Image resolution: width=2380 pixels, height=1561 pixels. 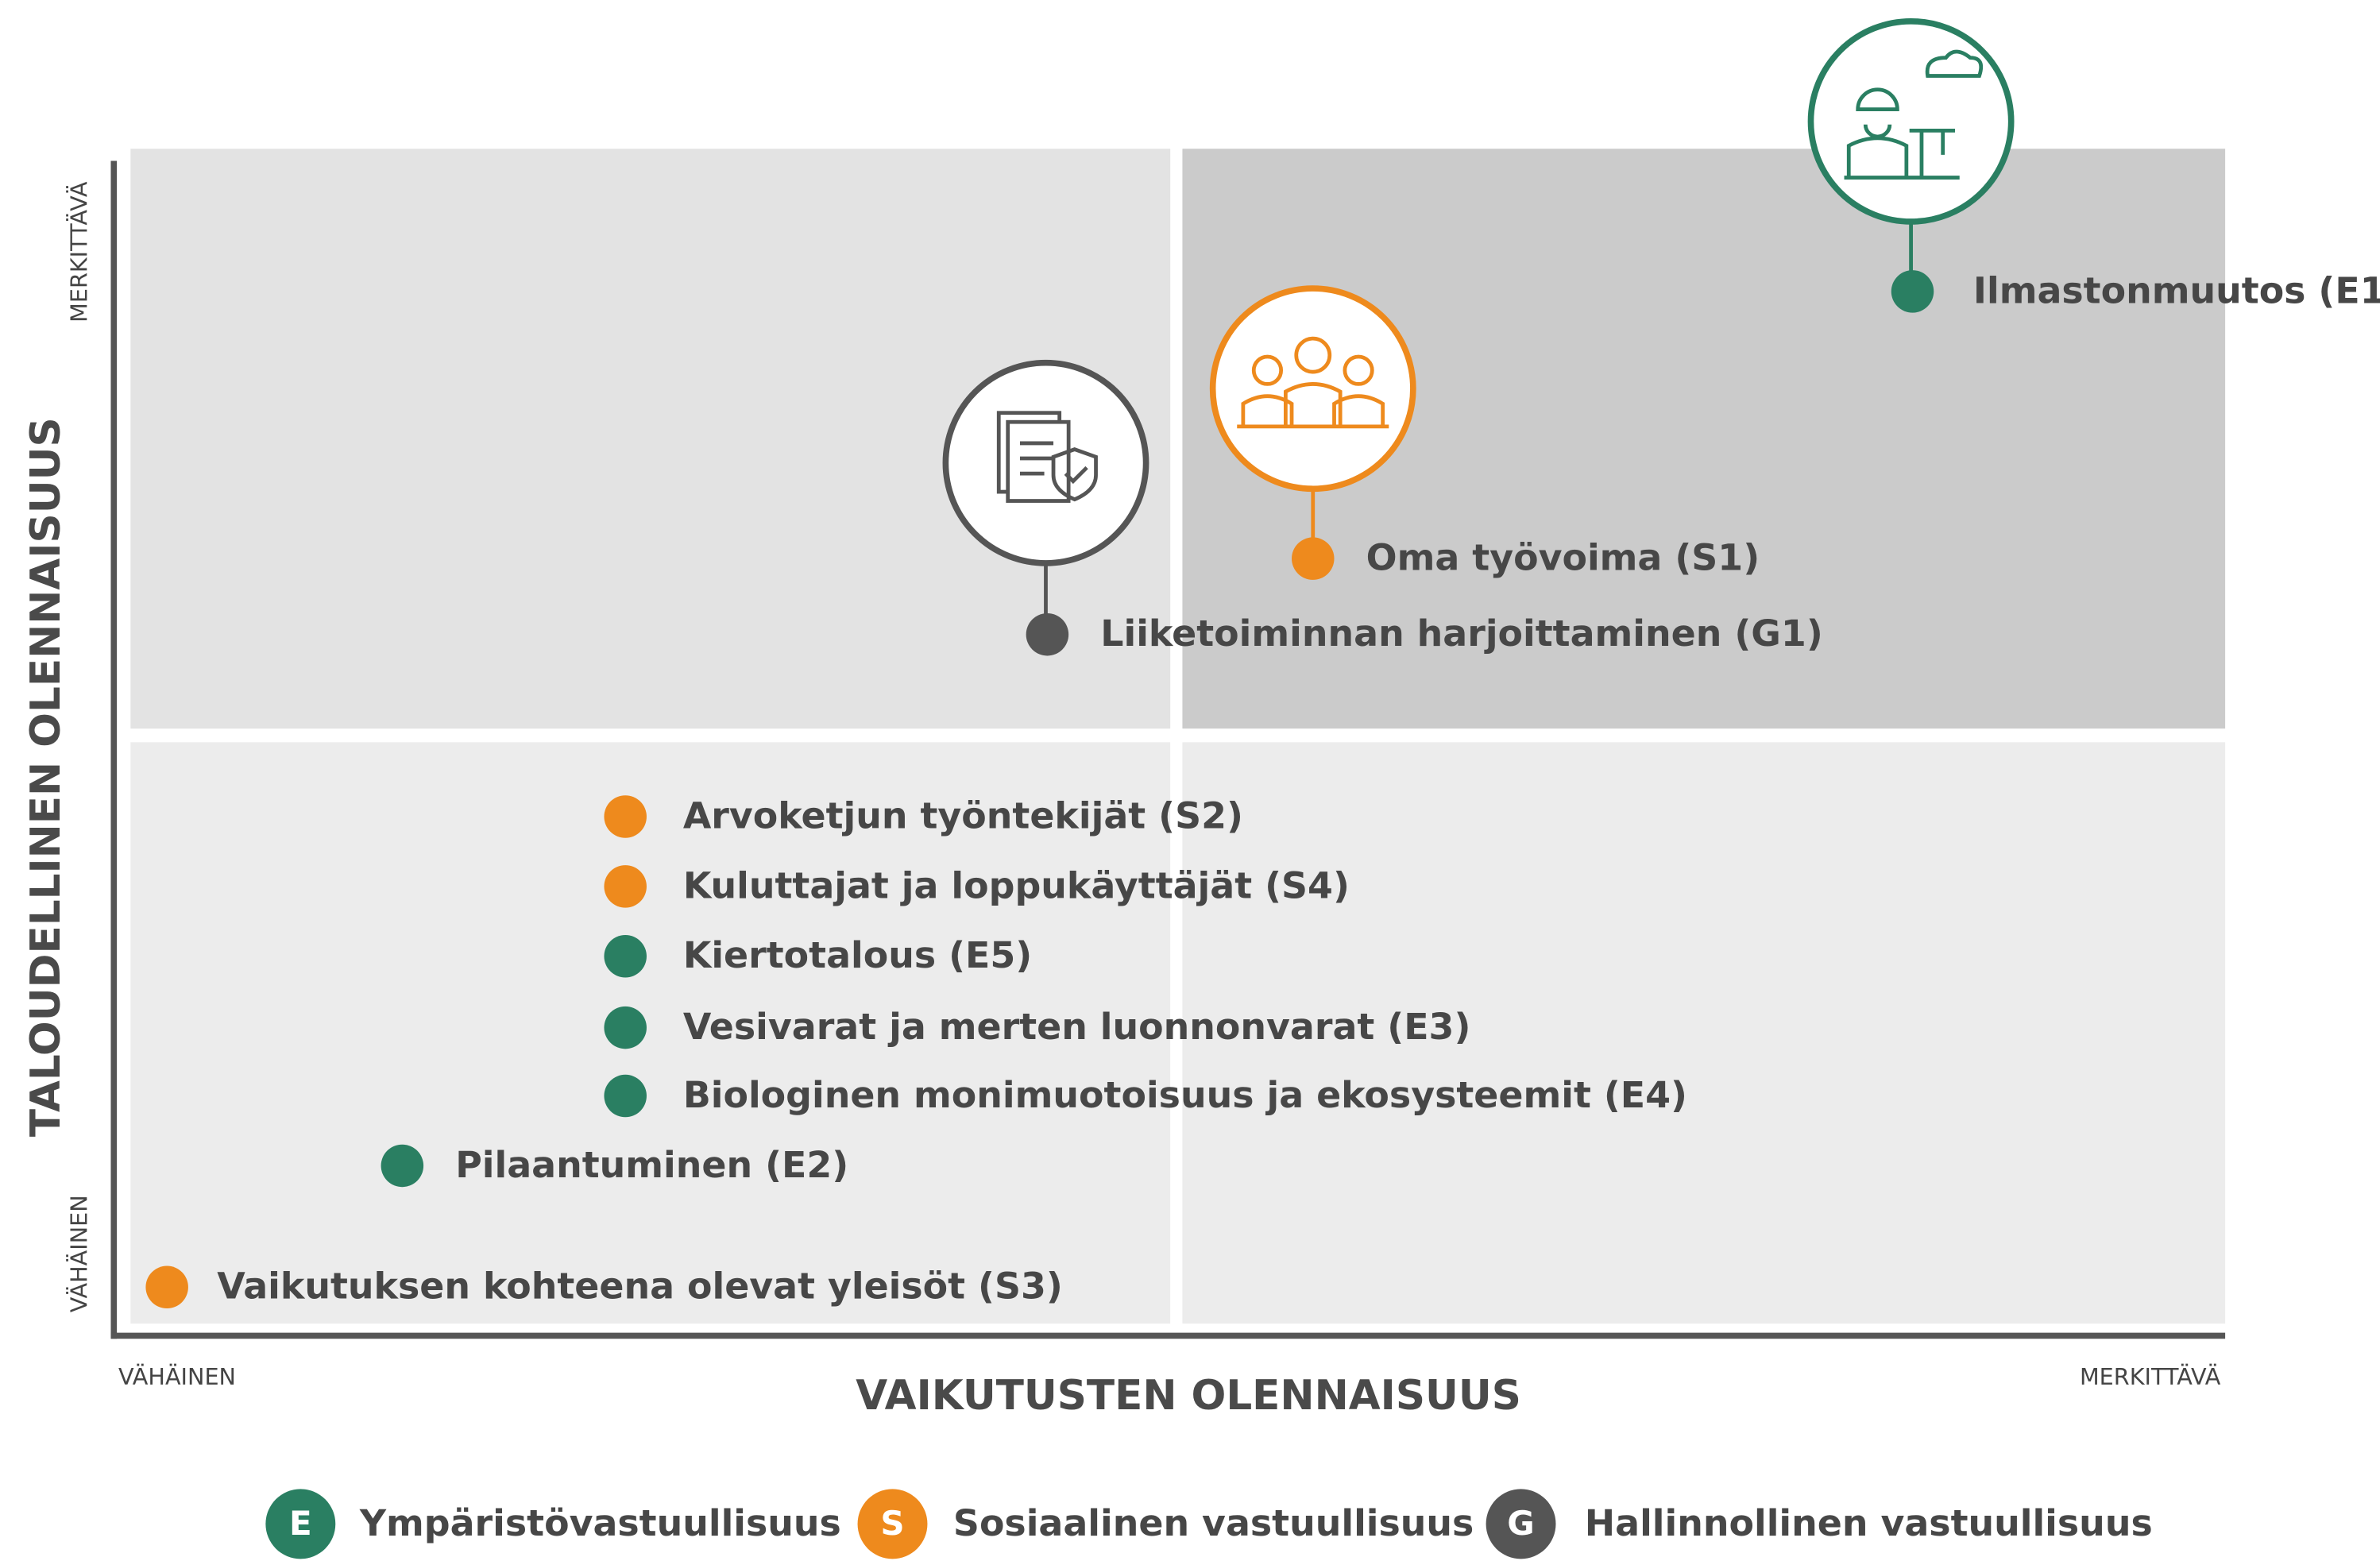 I want to click on workforce-icon, so click(x=1312, y=413).